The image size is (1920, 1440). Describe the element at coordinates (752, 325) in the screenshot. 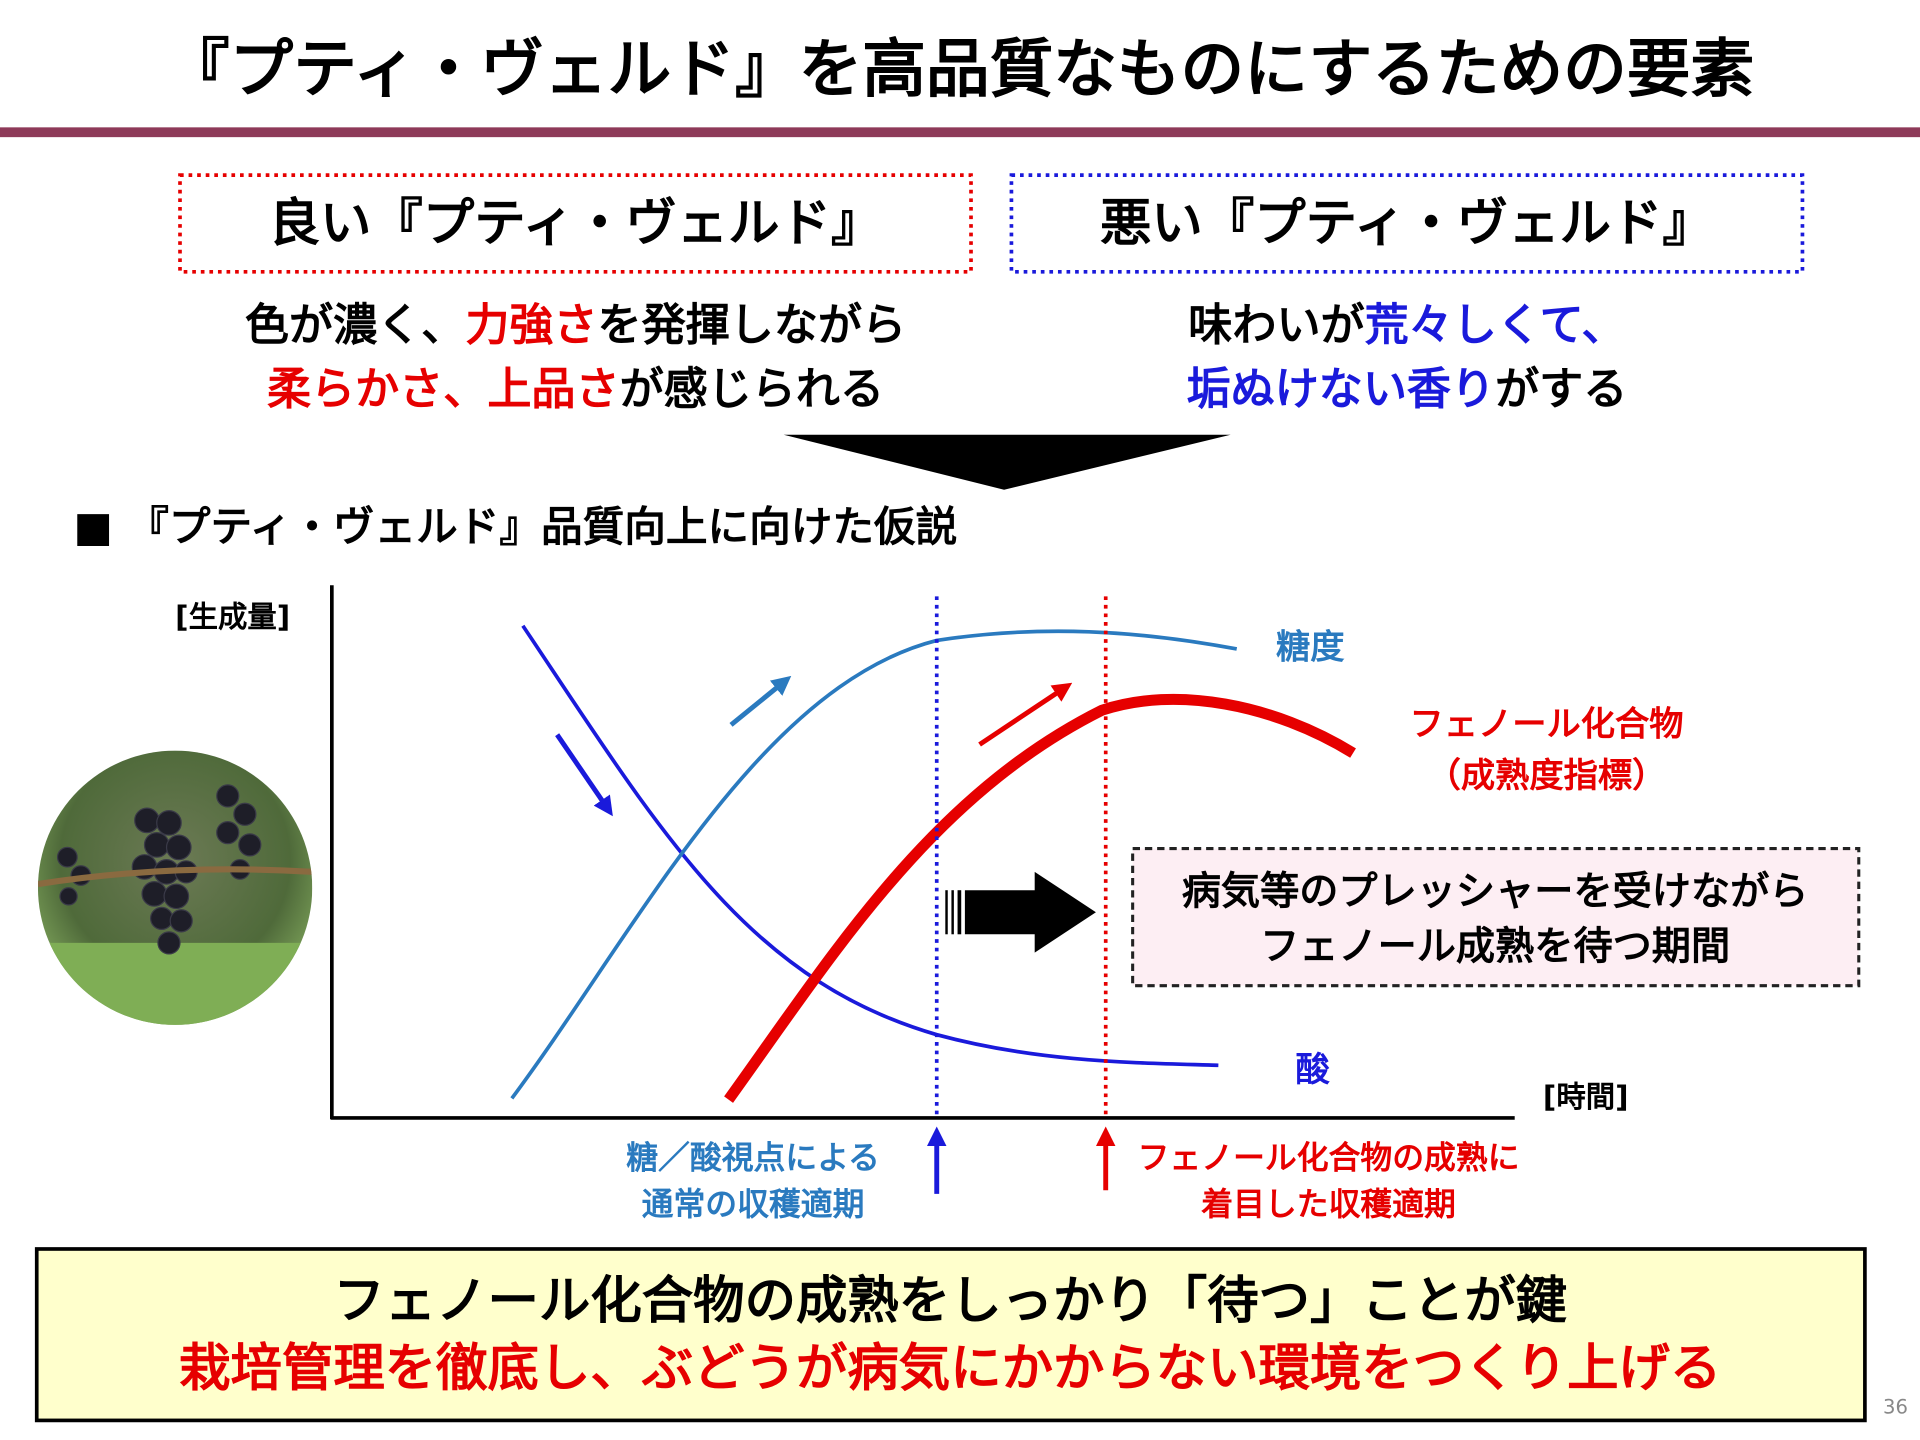

I see `text-segment: を発揮しながら` at that location.